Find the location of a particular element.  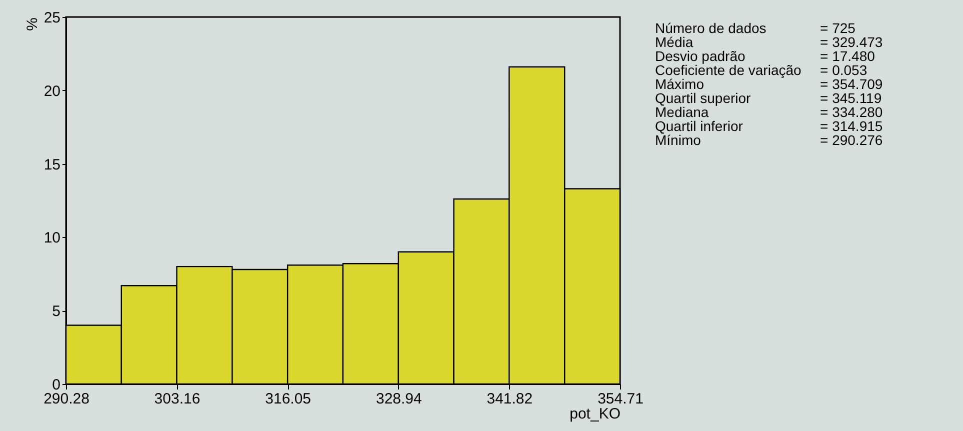

x-tick-label: 290.28 is located at coordinates (67, 399).